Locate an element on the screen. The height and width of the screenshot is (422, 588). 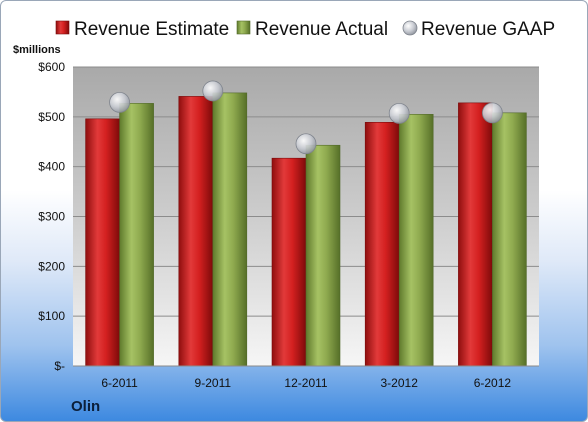
x-axis-ticks: 6-2011 9-2011 12-2011 3-2012 6-2012 is located at coordinates (306, 383).